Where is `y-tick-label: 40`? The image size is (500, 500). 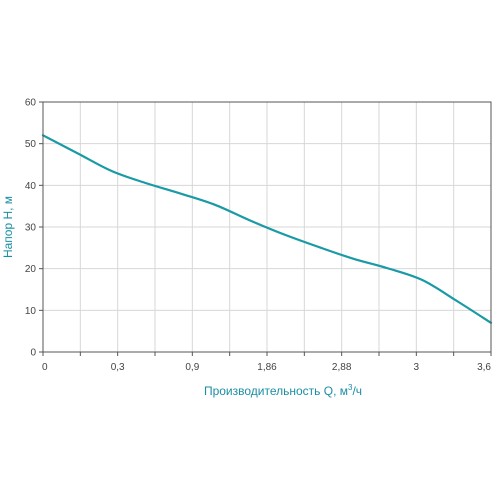 y-tick-label: 40 is located at coordinates (31, 186).